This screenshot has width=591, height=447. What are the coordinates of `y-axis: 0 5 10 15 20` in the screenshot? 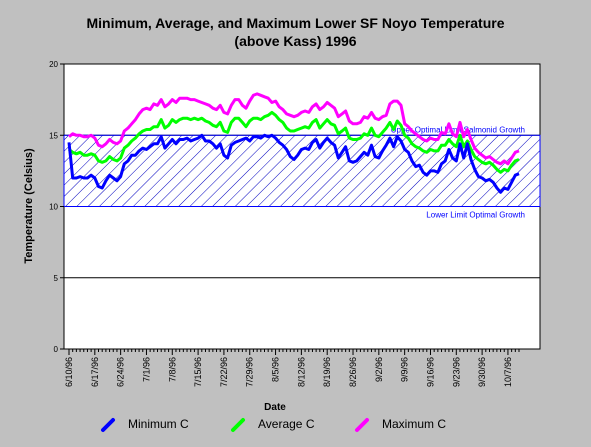 It's located at (56, 207).